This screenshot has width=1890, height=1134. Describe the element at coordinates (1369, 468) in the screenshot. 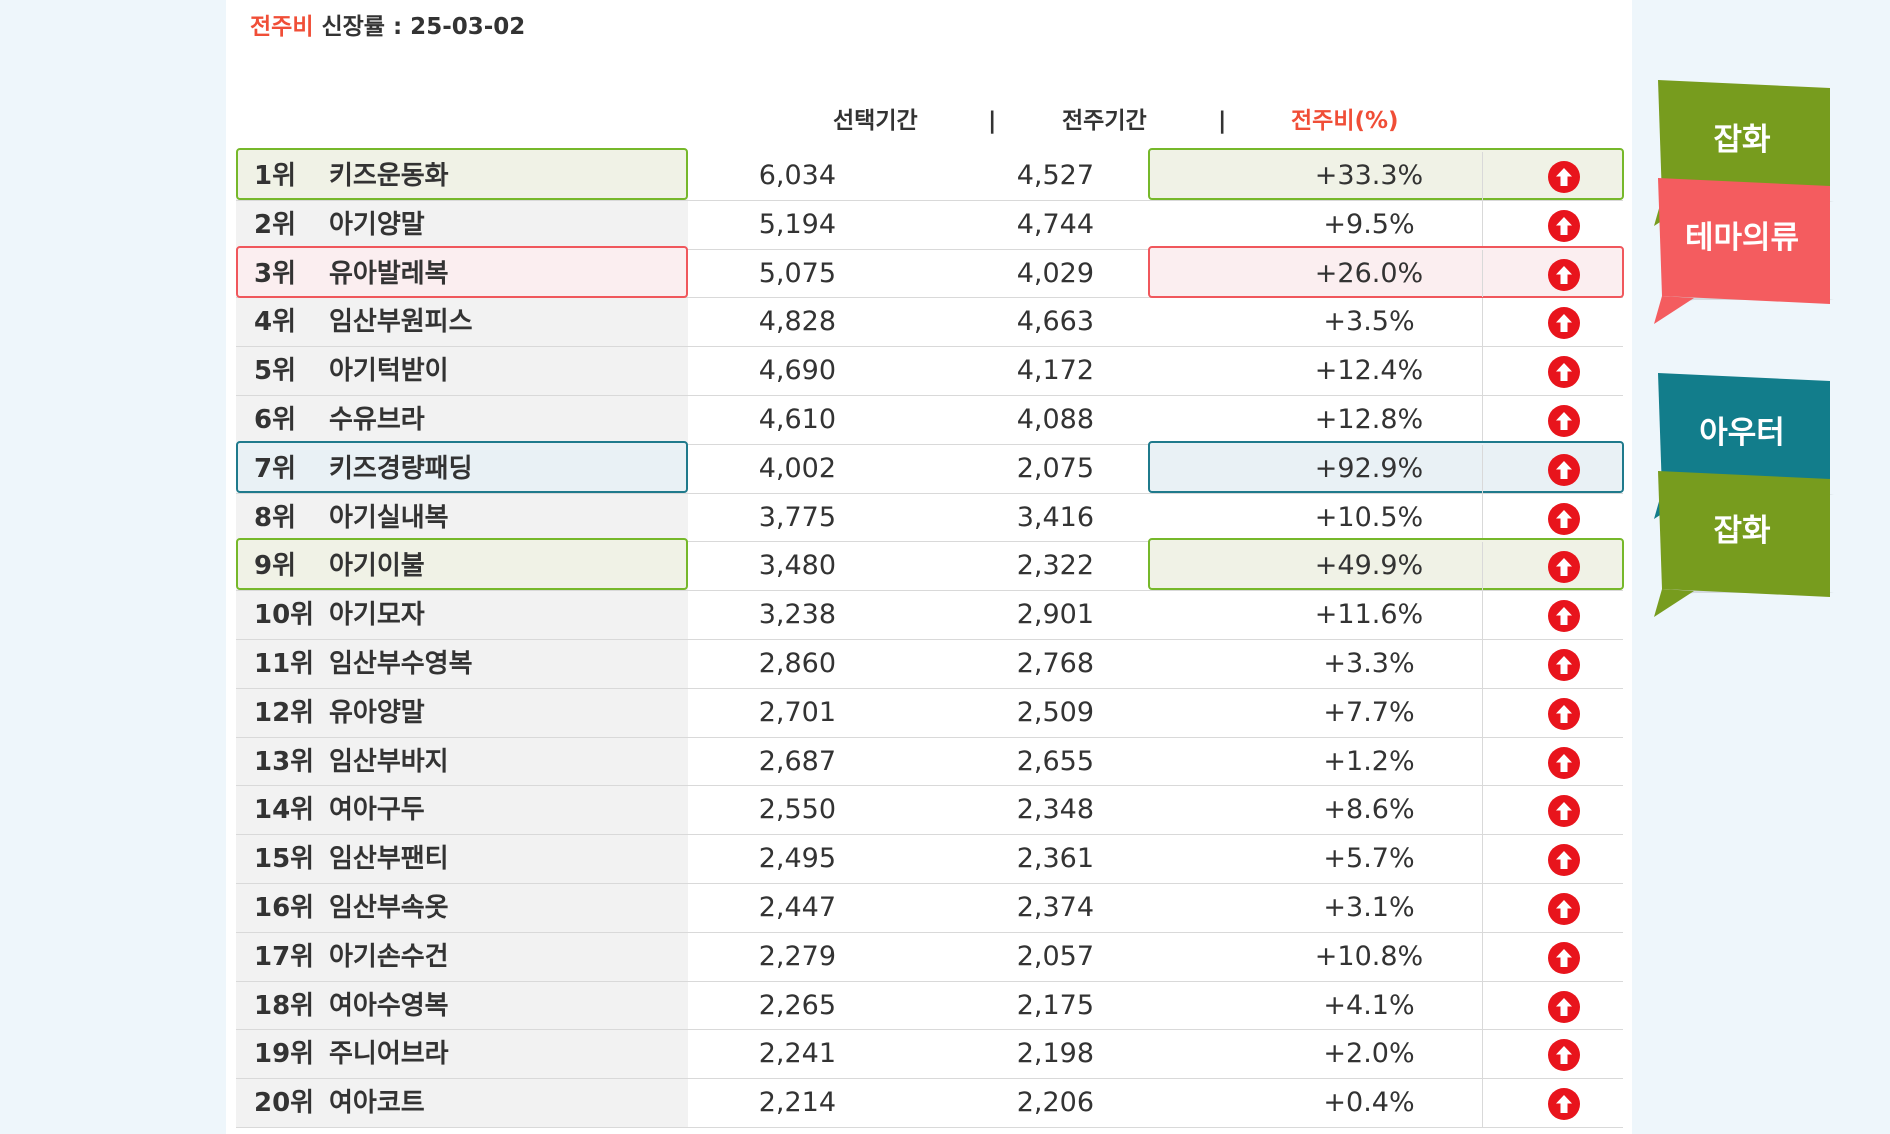

I see `ratio-value: +92.9%` at that location.